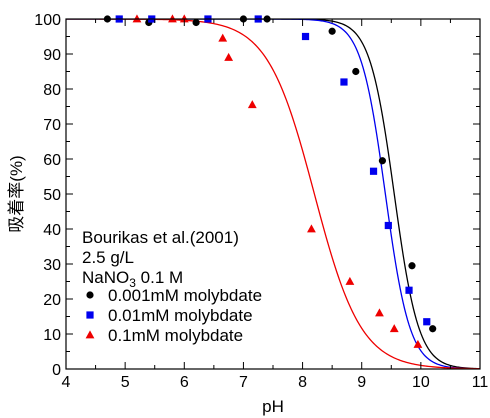  What do you see at coordinates (52, 55) in the screenshot?
I see `y-tick-label: 90` at bounding box center [52, 55].